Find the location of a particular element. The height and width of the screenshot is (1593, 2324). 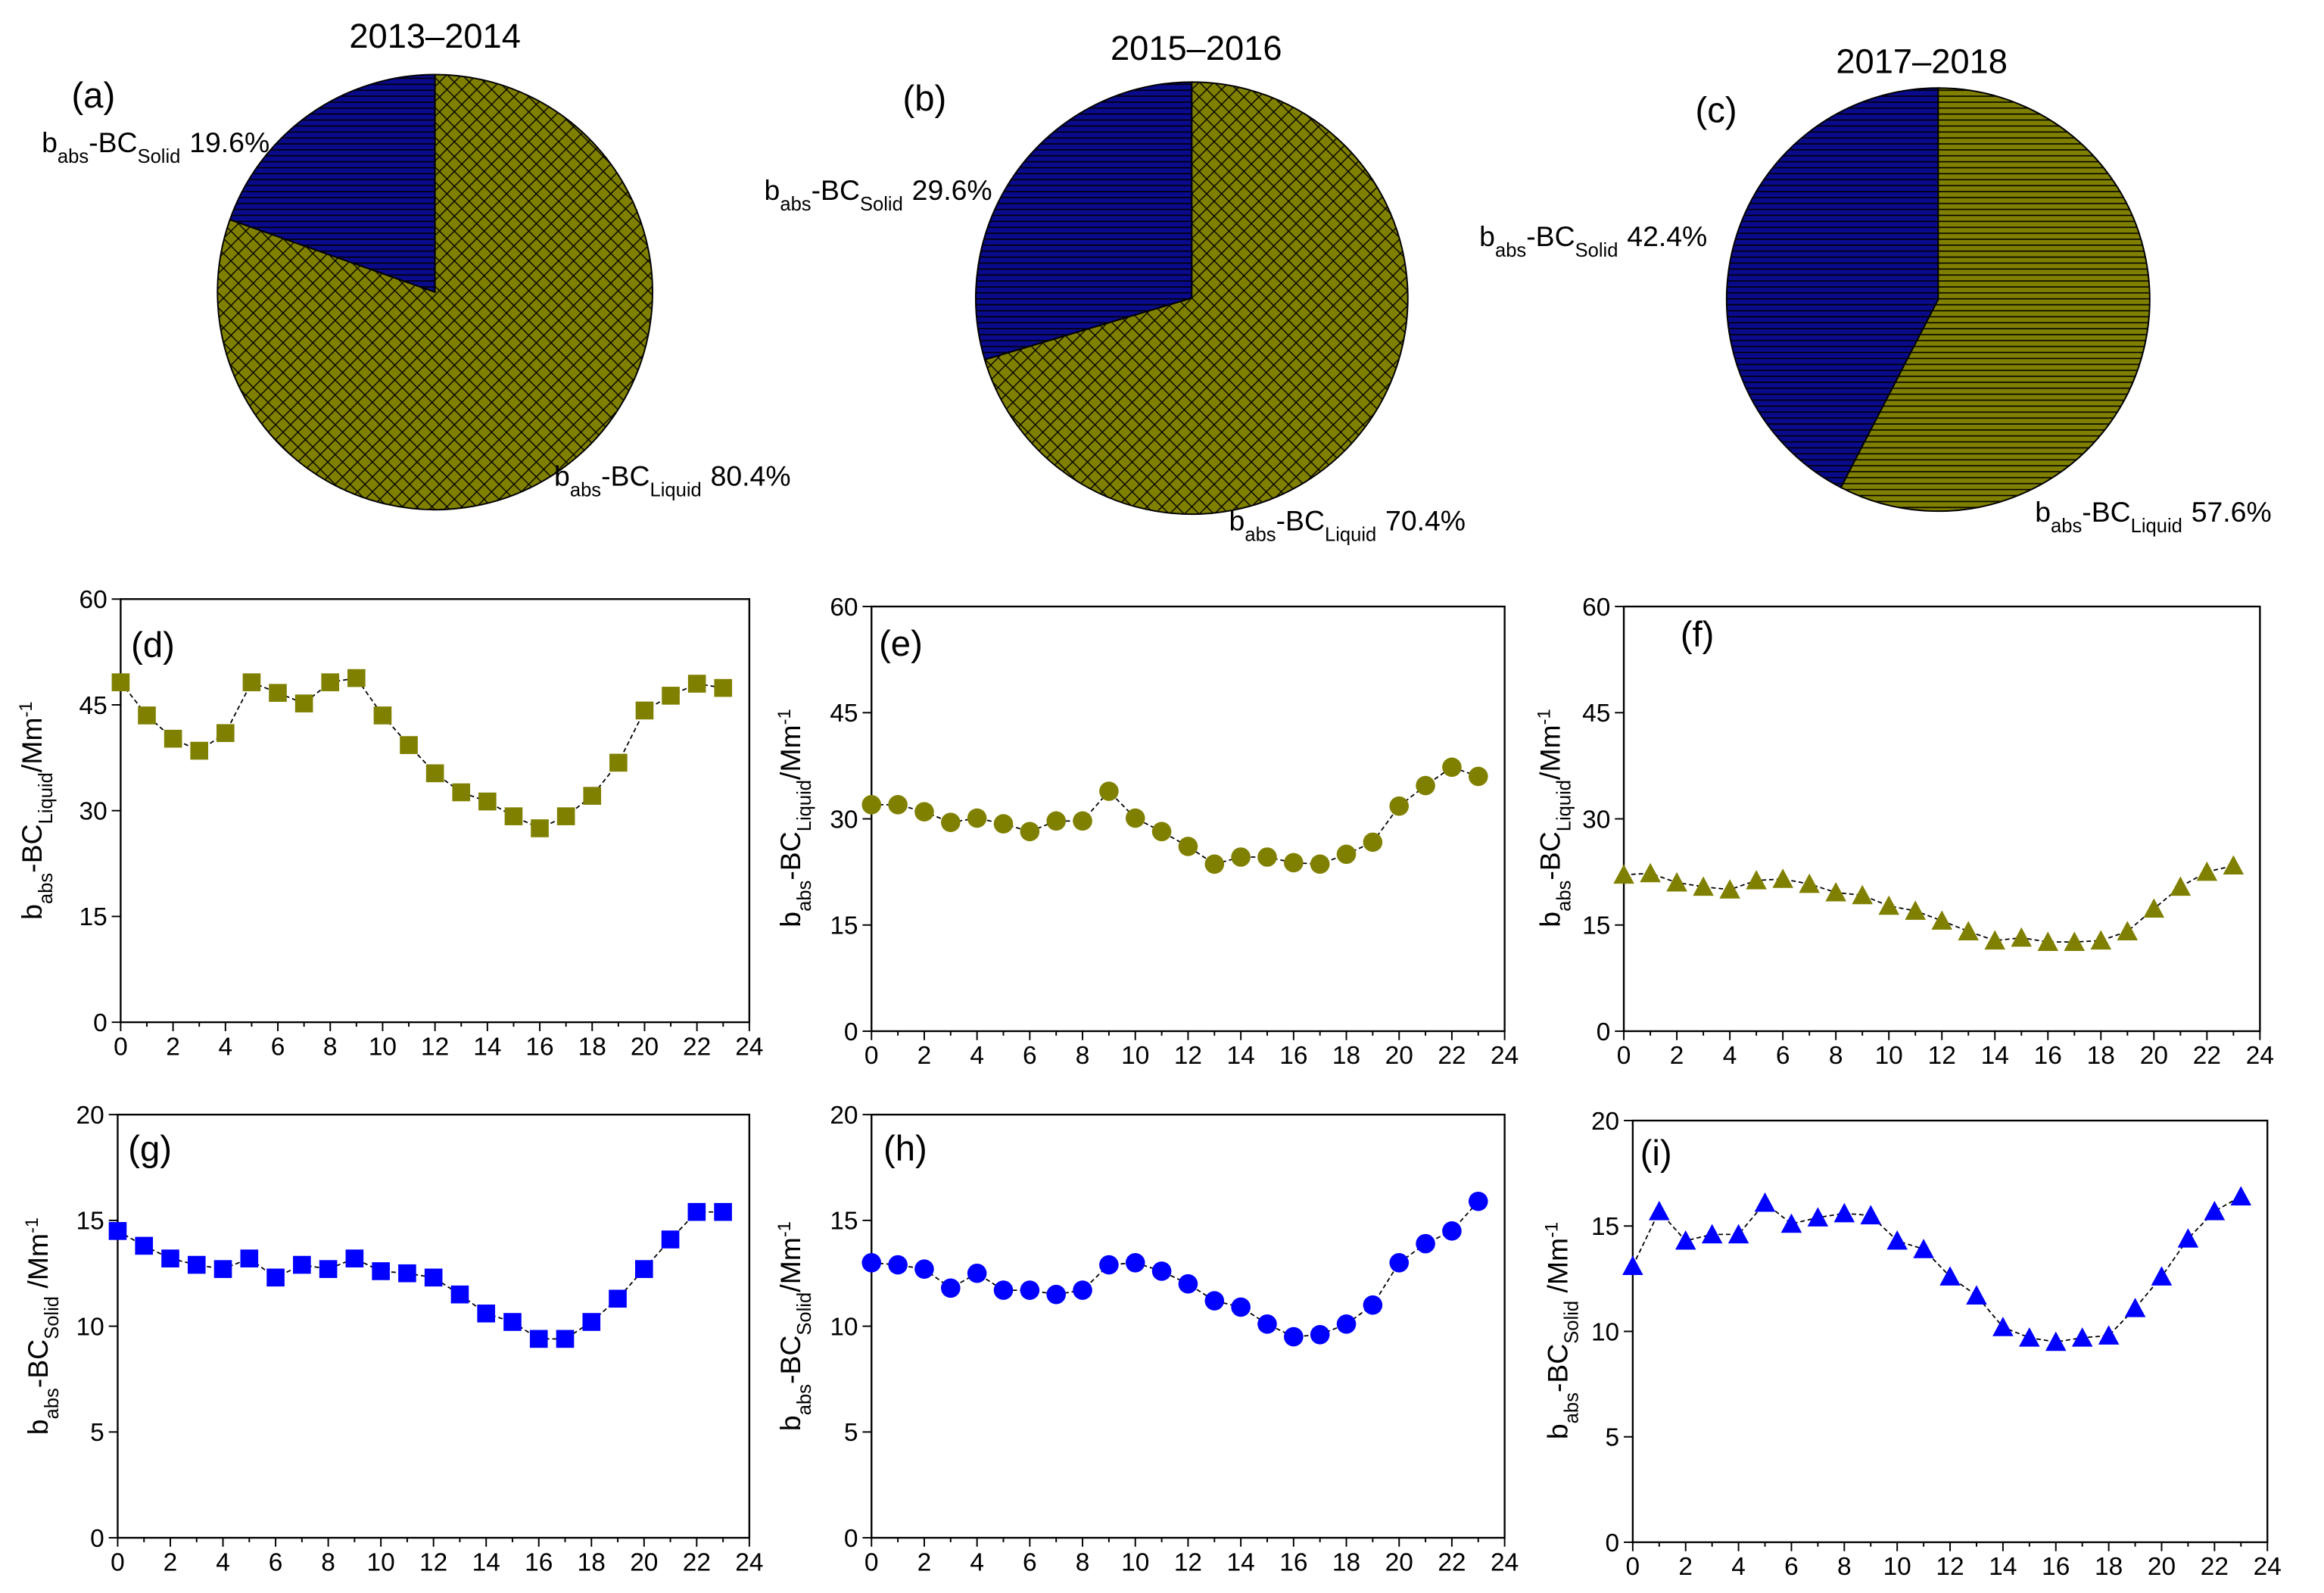

x-tick-label: 2 is located at coordinates (171, 1562).